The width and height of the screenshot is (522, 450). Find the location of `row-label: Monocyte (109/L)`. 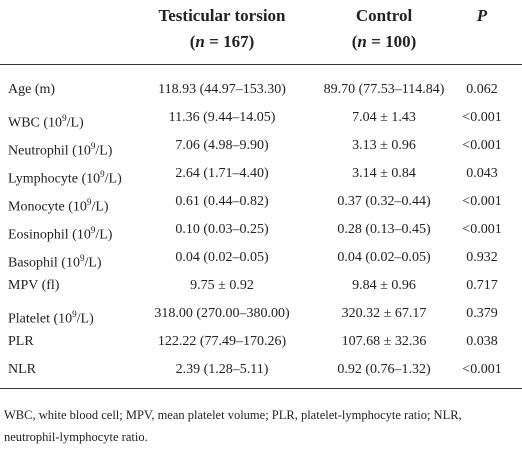

row-label: Monocyte (109/L) is located at coordinates (58, 205).